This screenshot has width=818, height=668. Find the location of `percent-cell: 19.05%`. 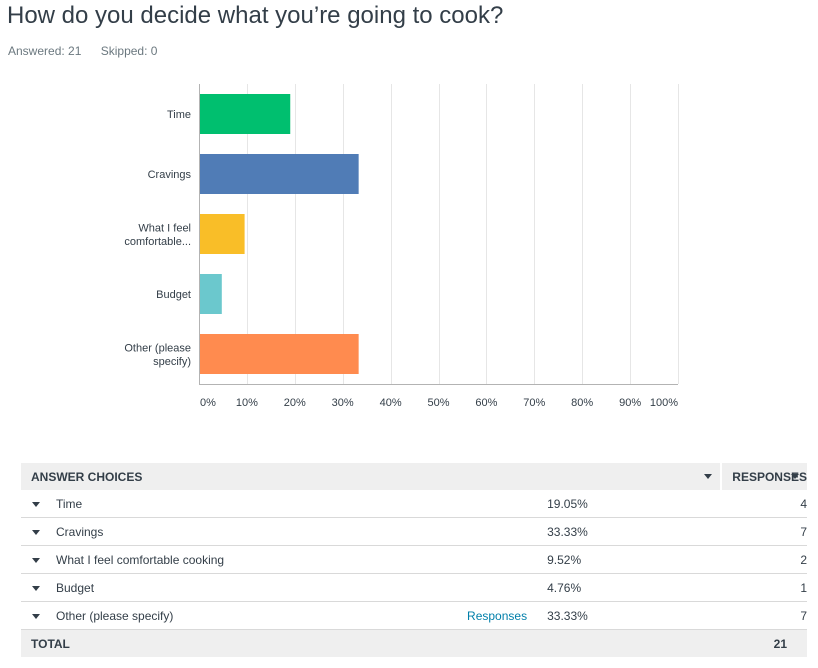

percent-cell: 19.05% is located at coordinates (634, 504).